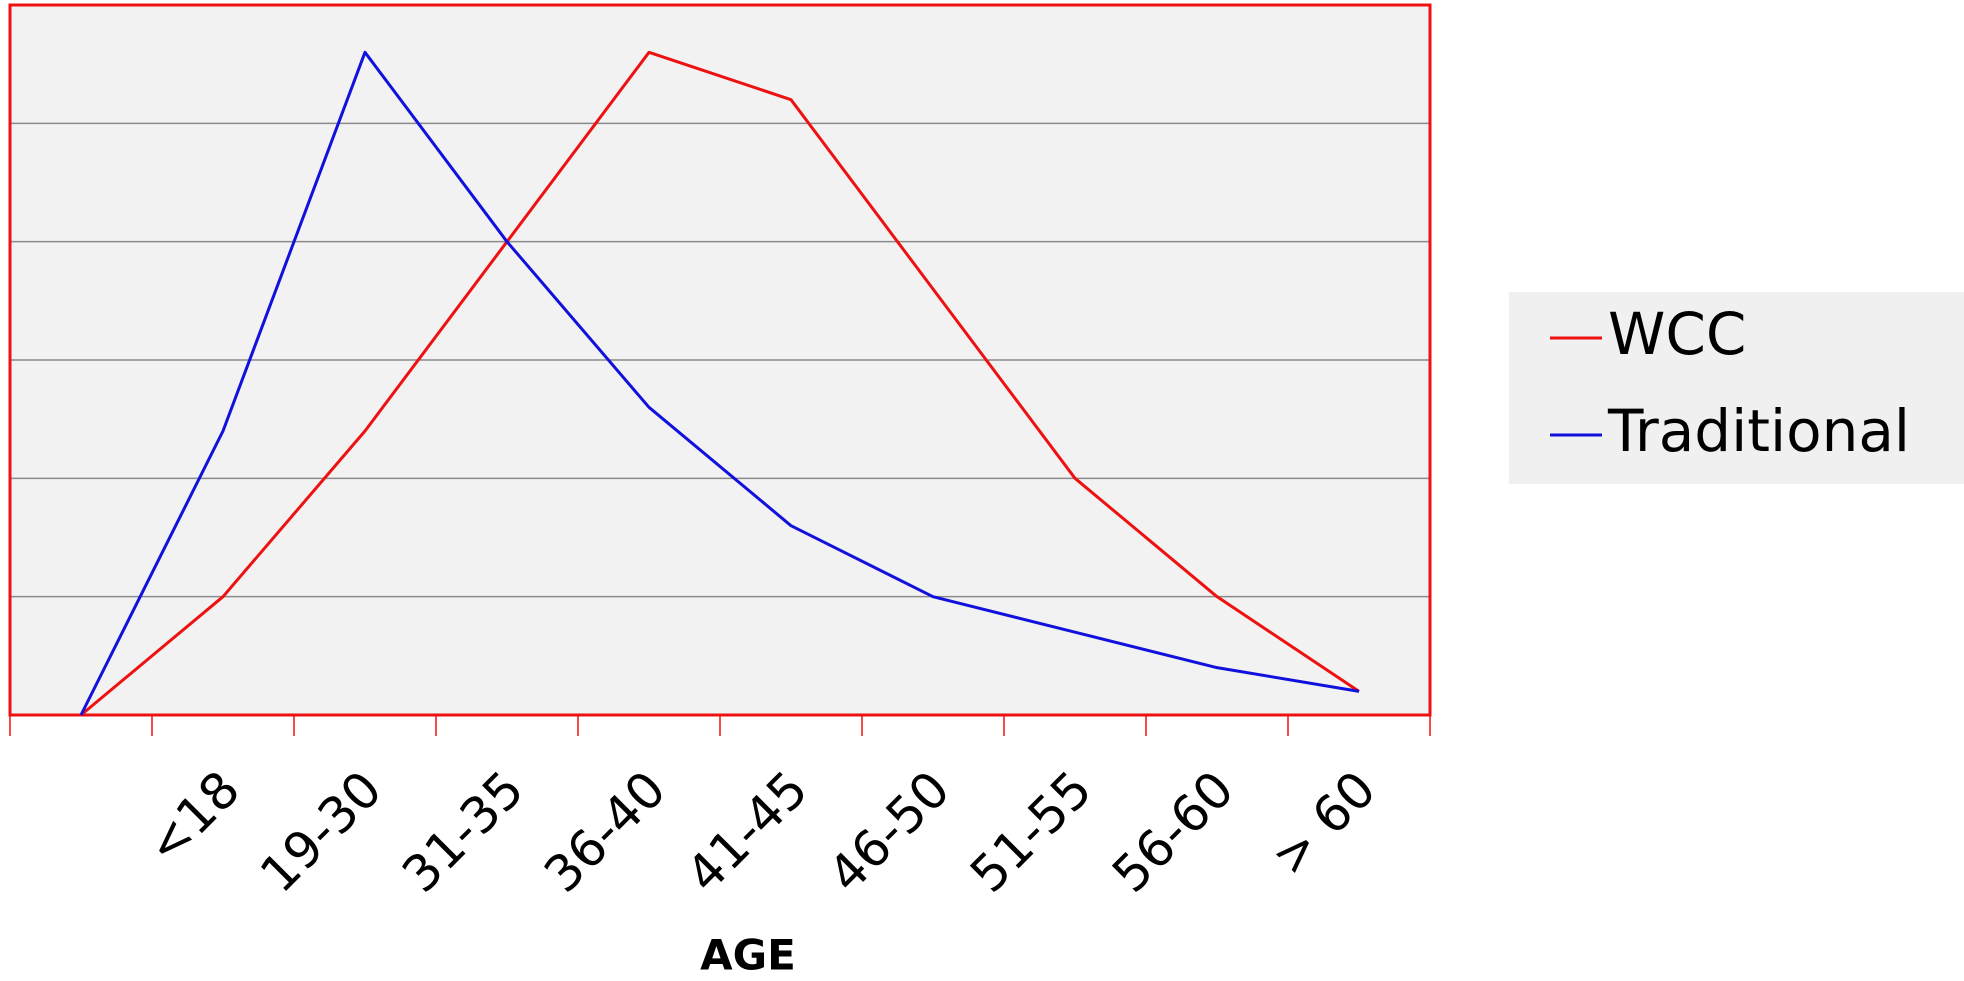  What do you see at coordinates (1677, 334) in the screenshot?
I see `legend-label: WCC` at bounding box center [1677, 334].